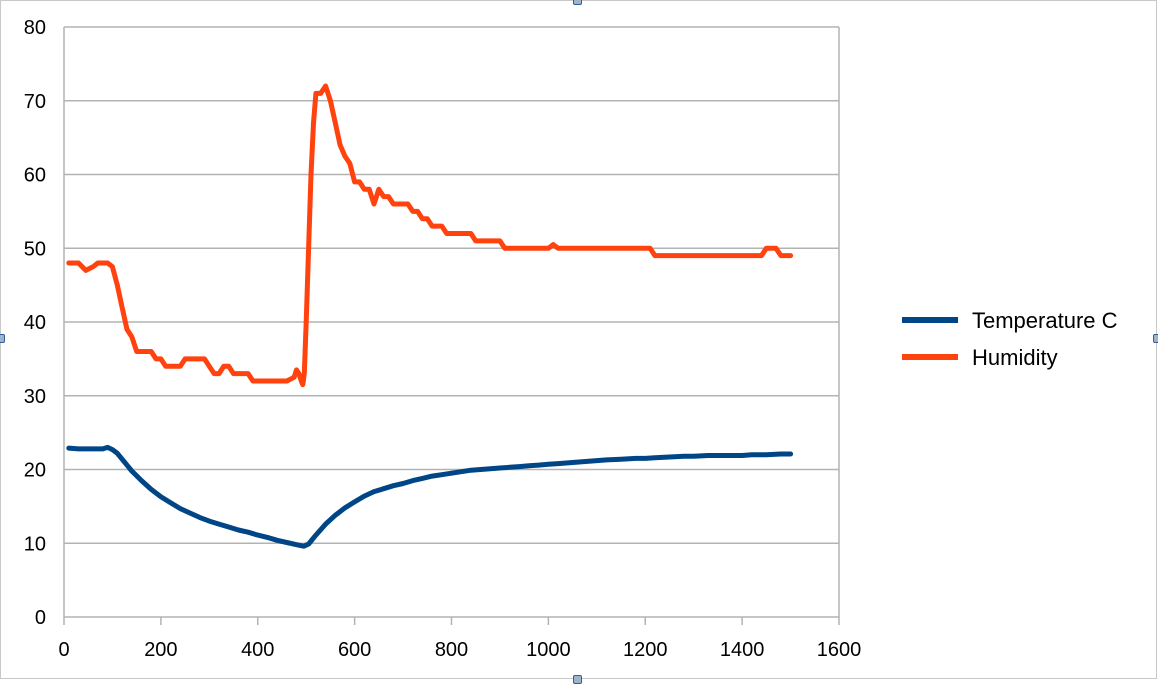 The image size is (1158, 684). Describe the element at coordinates (1015, 357) in the screenshot. I see `legend-label-humidity: Humidity` at that location.